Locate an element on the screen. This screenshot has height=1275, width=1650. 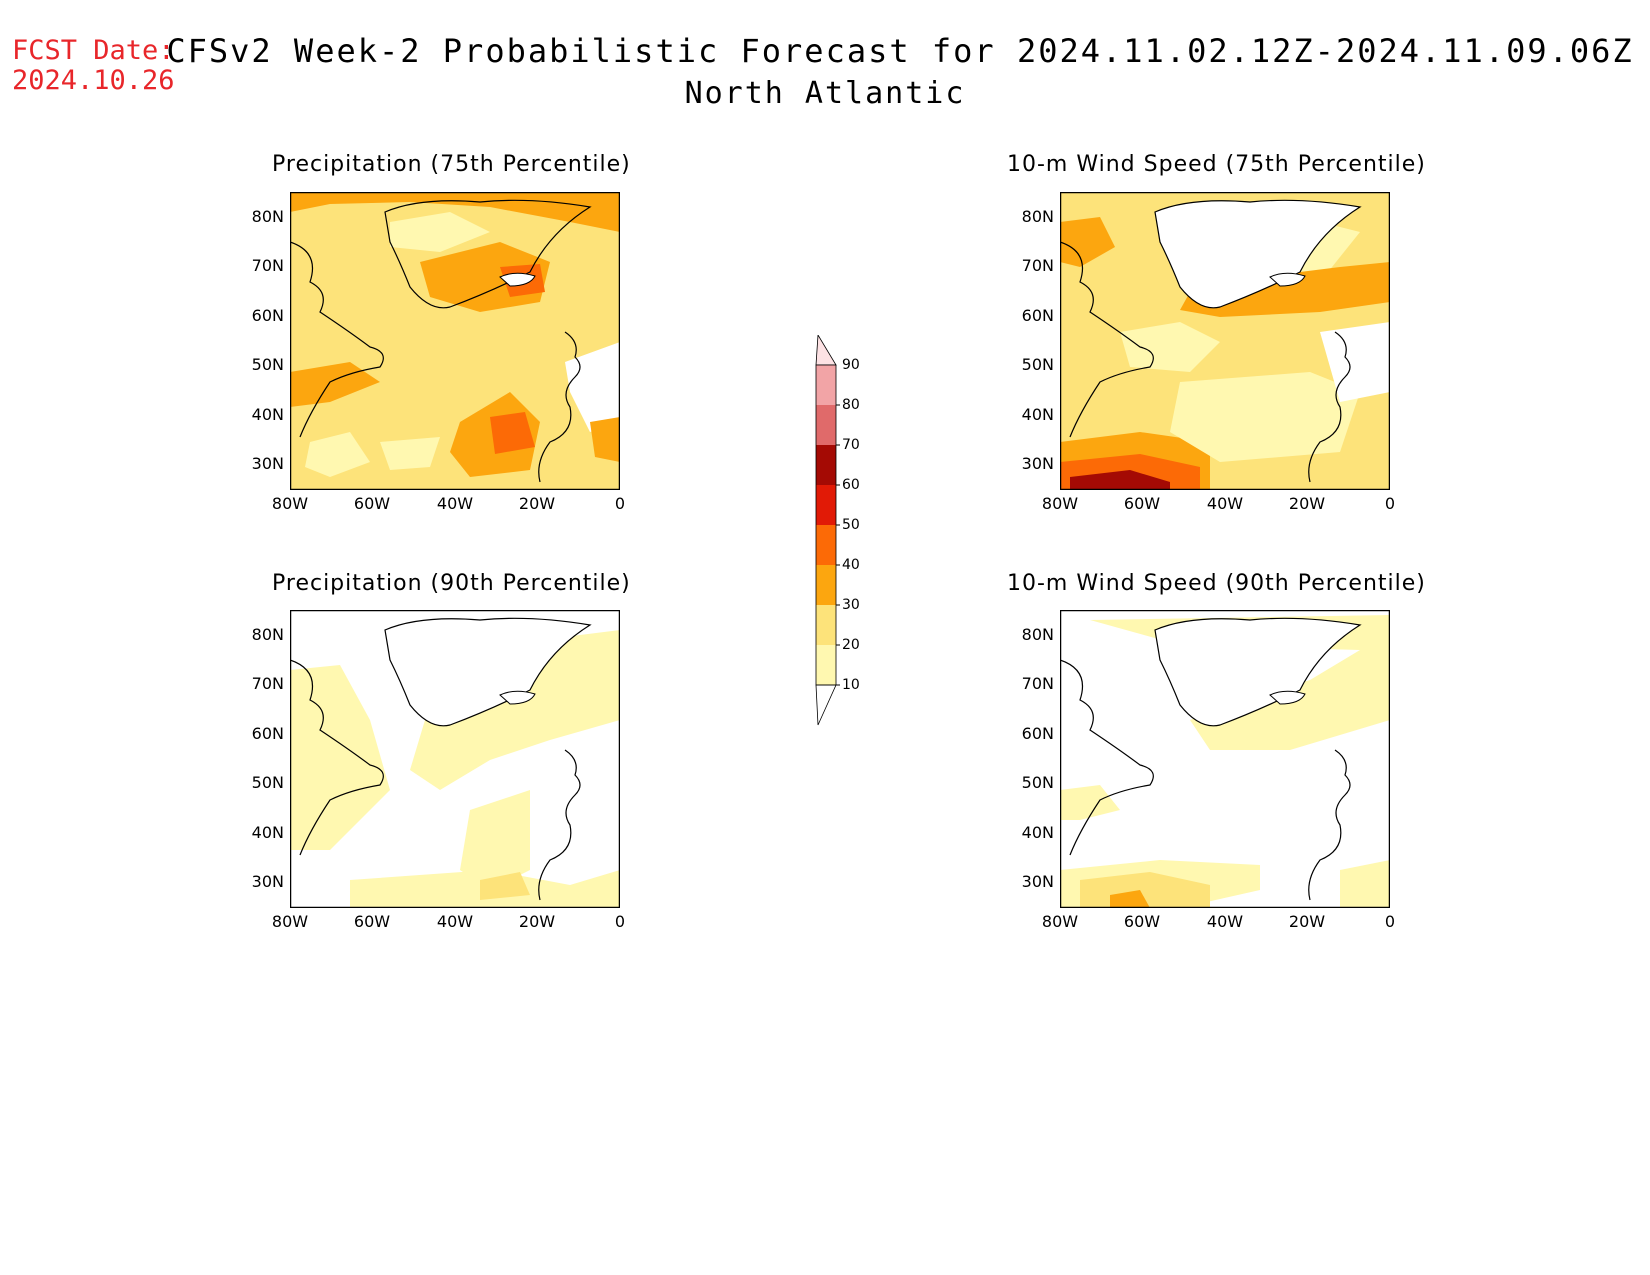
colorbar-top-cap is located at coordinates (826, 350).